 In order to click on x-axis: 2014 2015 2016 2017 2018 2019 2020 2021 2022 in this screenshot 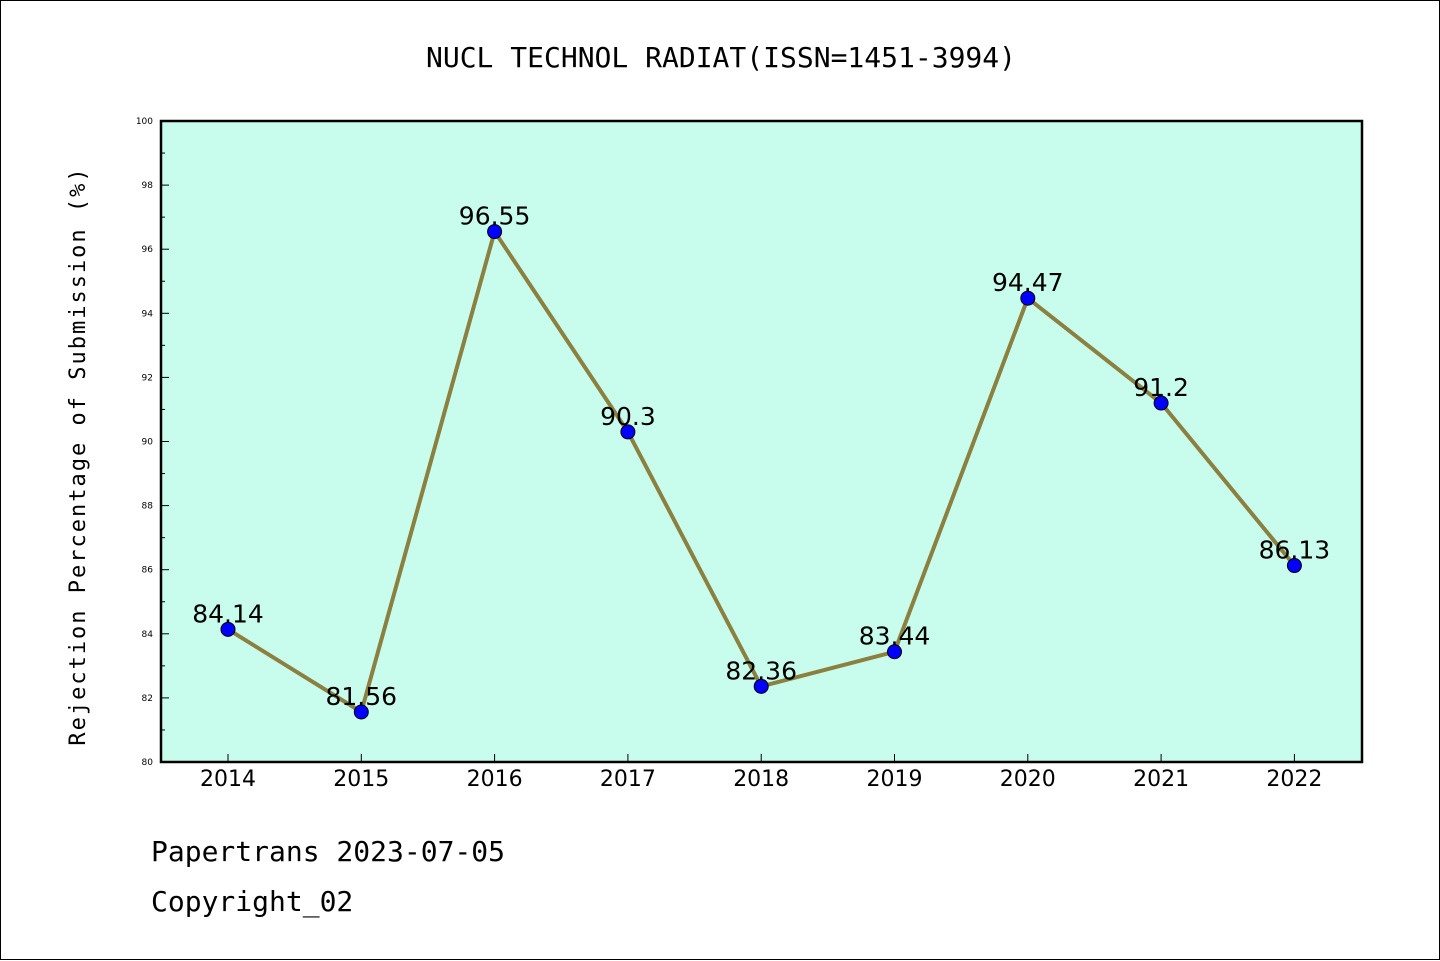, I will do `click(761, 773)`.